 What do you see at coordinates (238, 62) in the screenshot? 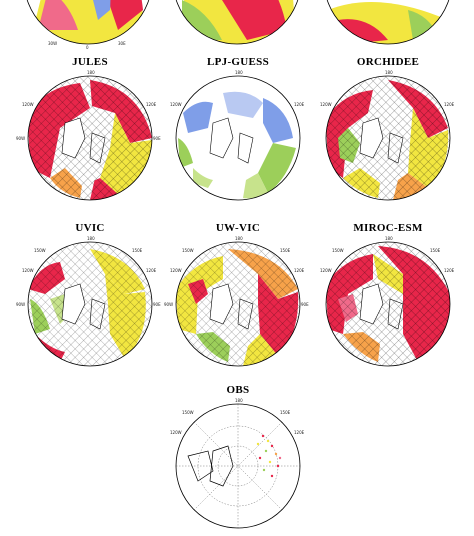
I see `panel-title-lpj-guess: LPJ-GUESS` at bounding box center [238, 62].